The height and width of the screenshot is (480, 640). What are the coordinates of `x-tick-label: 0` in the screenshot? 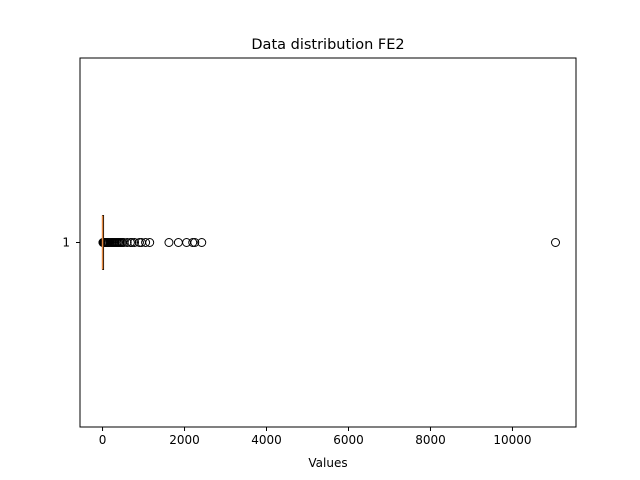 It's located at (103, 440).